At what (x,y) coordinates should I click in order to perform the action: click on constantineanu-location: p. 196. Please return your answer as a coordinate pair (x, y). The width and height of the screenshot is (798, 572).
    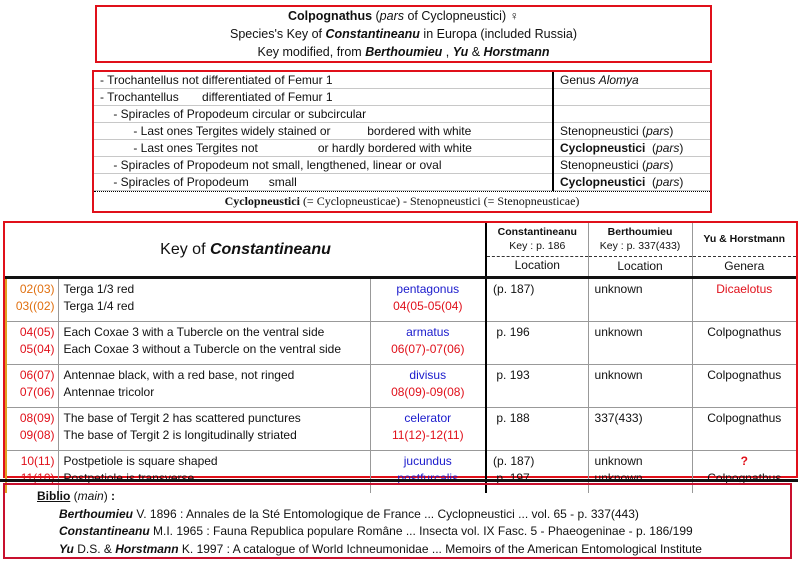
    Looking at the image, I should click on (537, 343).